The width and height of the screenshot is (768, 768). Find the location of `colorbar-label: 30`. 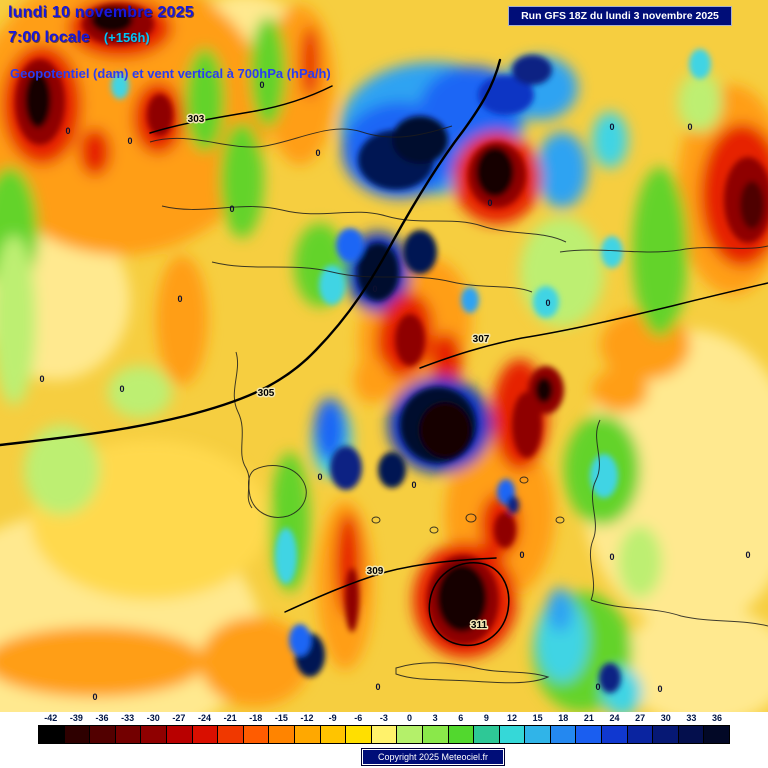

colorbar-label: 30 is located at coordinates (665, 718).